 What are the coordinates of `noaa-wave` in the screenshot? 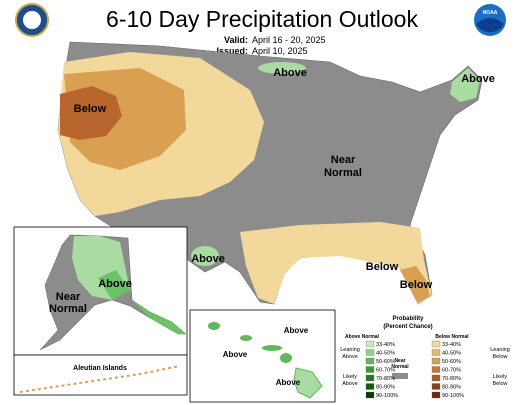 It's located at (490, 25).